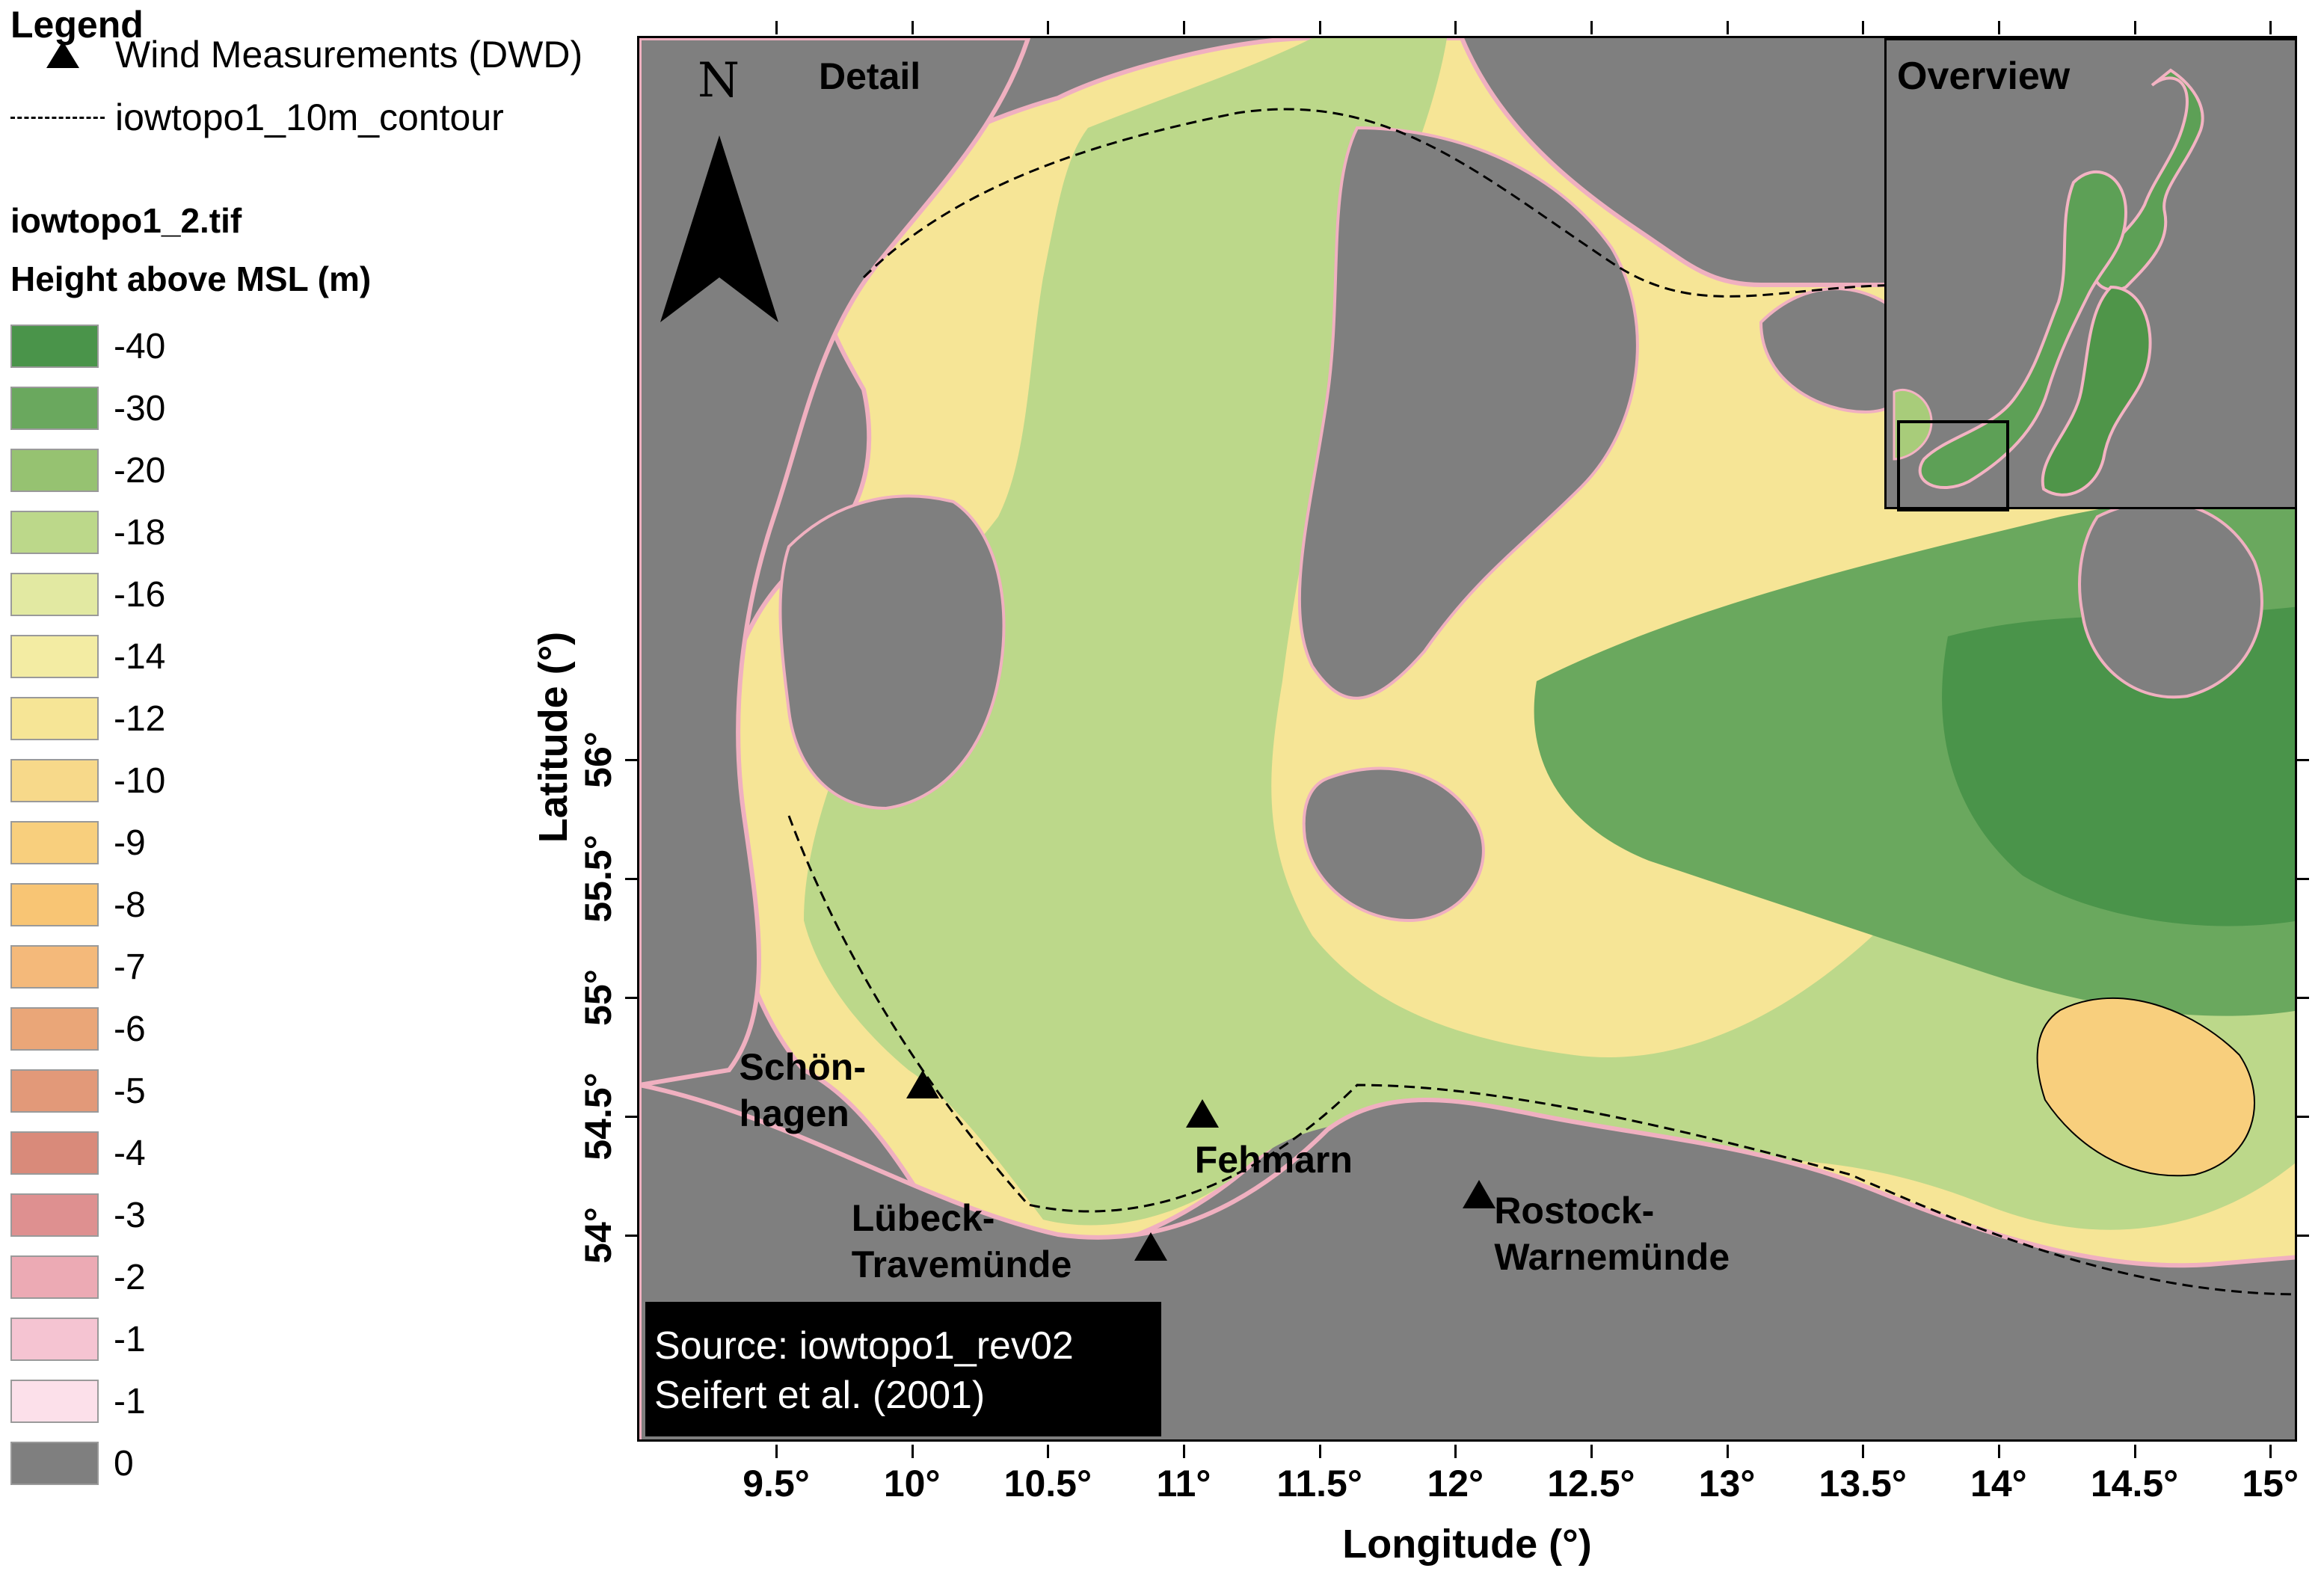  What do you see at coordinates (1319, 1483) in the screenshot?
I see `x-tick-label: 11.5°` at bounding box center [1319, 1483].